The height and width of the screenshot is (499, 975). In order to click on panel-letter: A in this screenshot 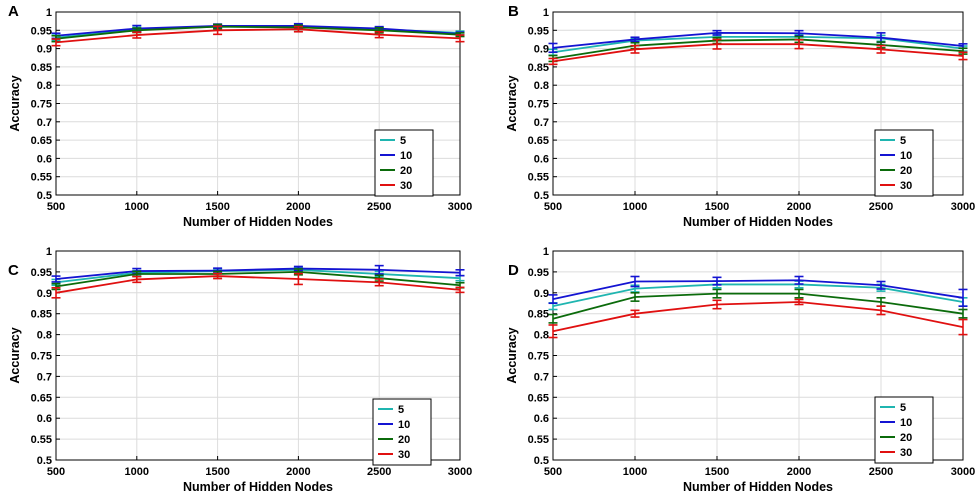, I will do `click(13, 11)`.